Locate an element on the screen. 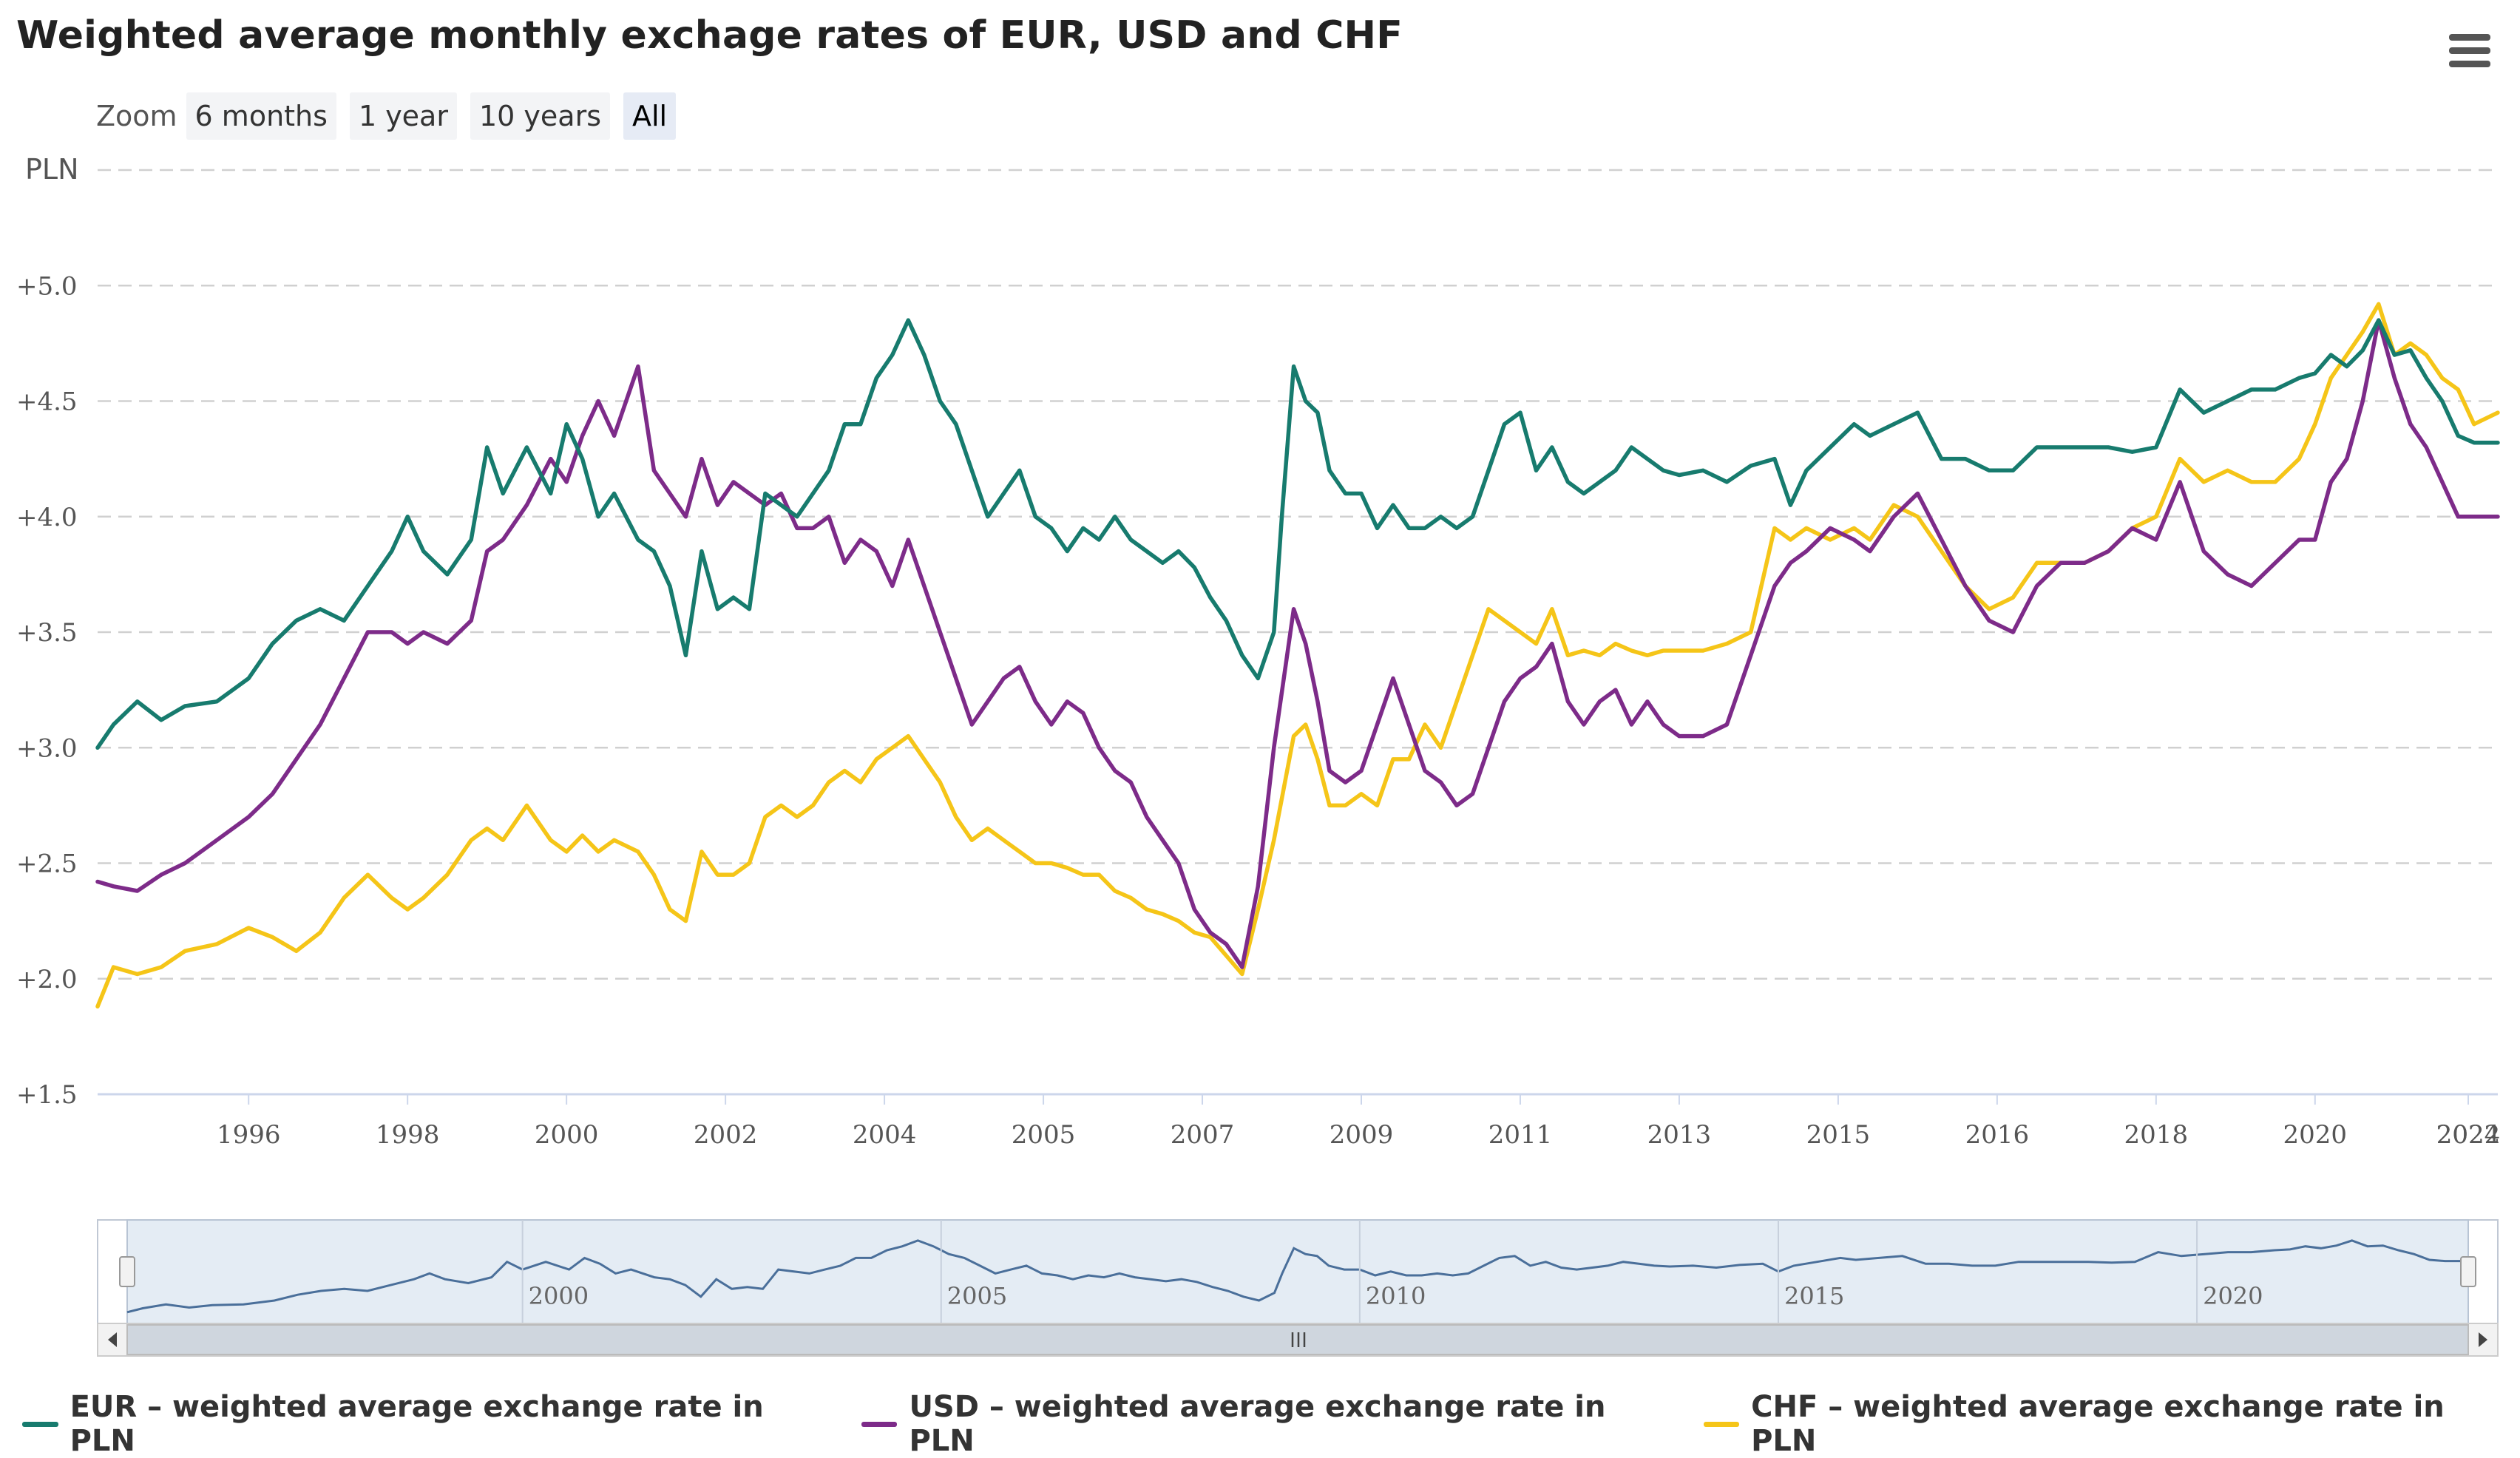 The width and height of the screenshot is (2520, 1458). x-tick-label: 2005 is located at coordinates (1044, 1135).